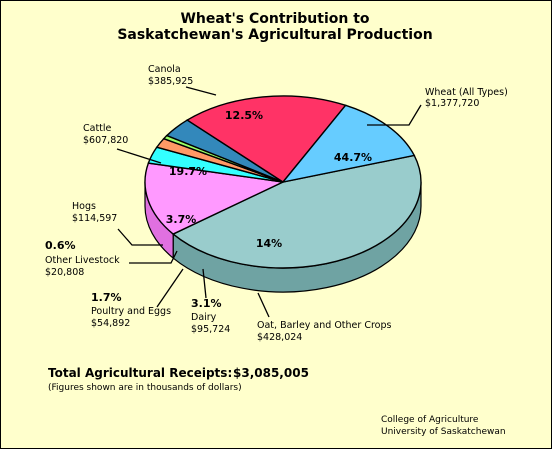  I want to click on leader-hogs, so click(140, 237).